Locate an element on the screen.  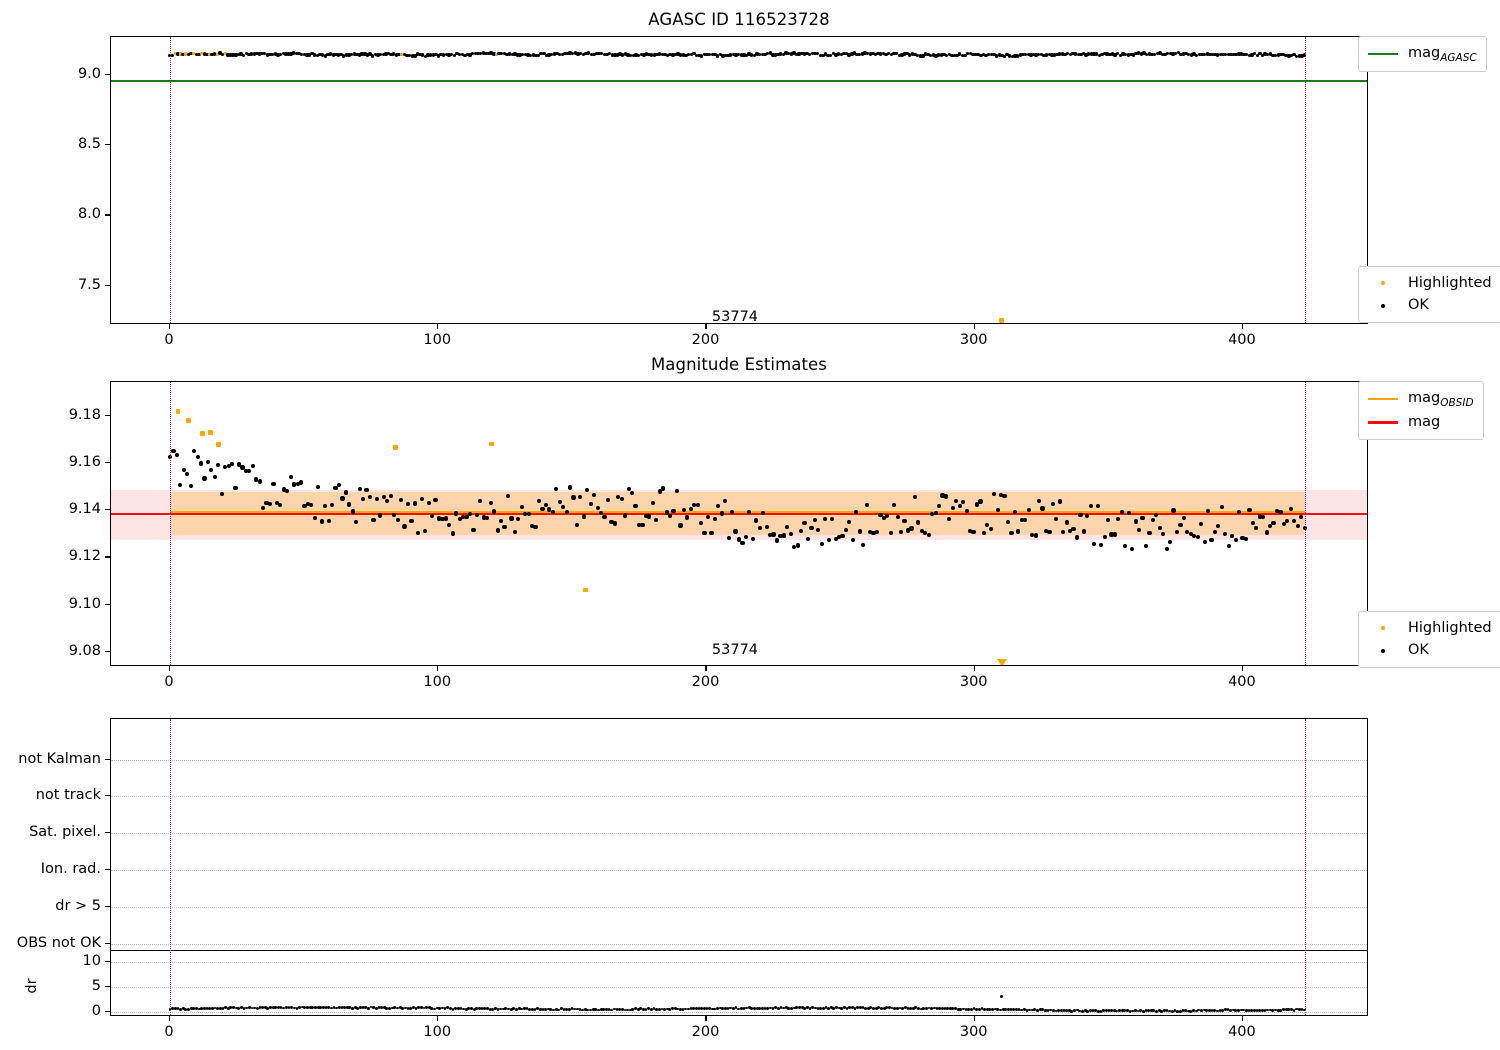
panel2-xtick-label: 200 is located at coordinates (705, 682).